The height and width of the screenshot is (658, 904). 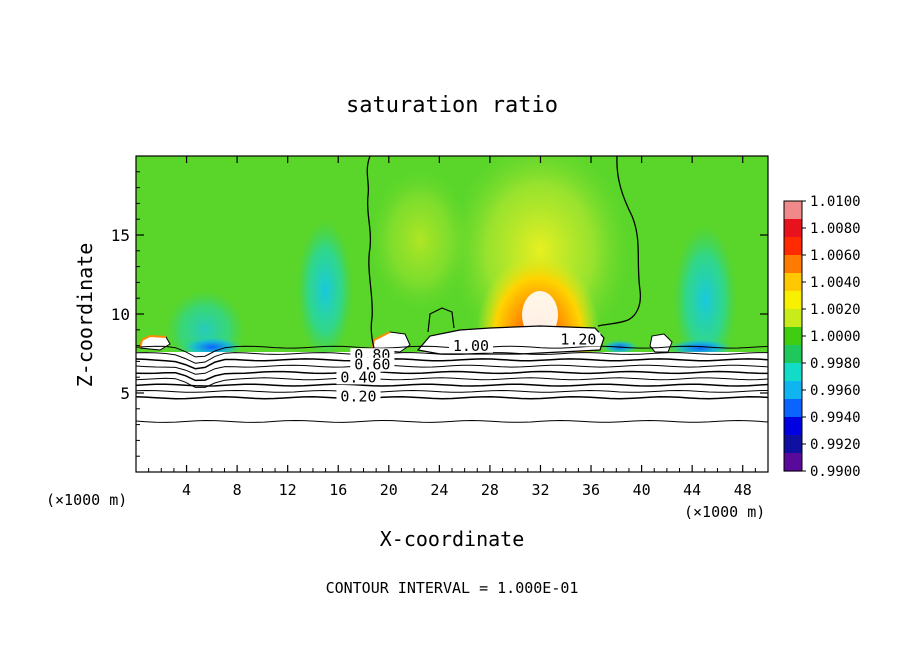 I want to click on contour-1-00-bump, so click(x=441, y=320).